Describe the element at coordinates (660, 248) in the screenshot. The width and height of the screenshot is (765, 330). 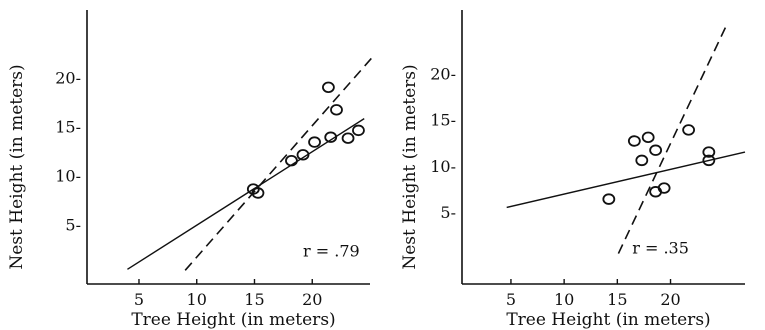
I see `correlation-annotation: r = .35` at that location.